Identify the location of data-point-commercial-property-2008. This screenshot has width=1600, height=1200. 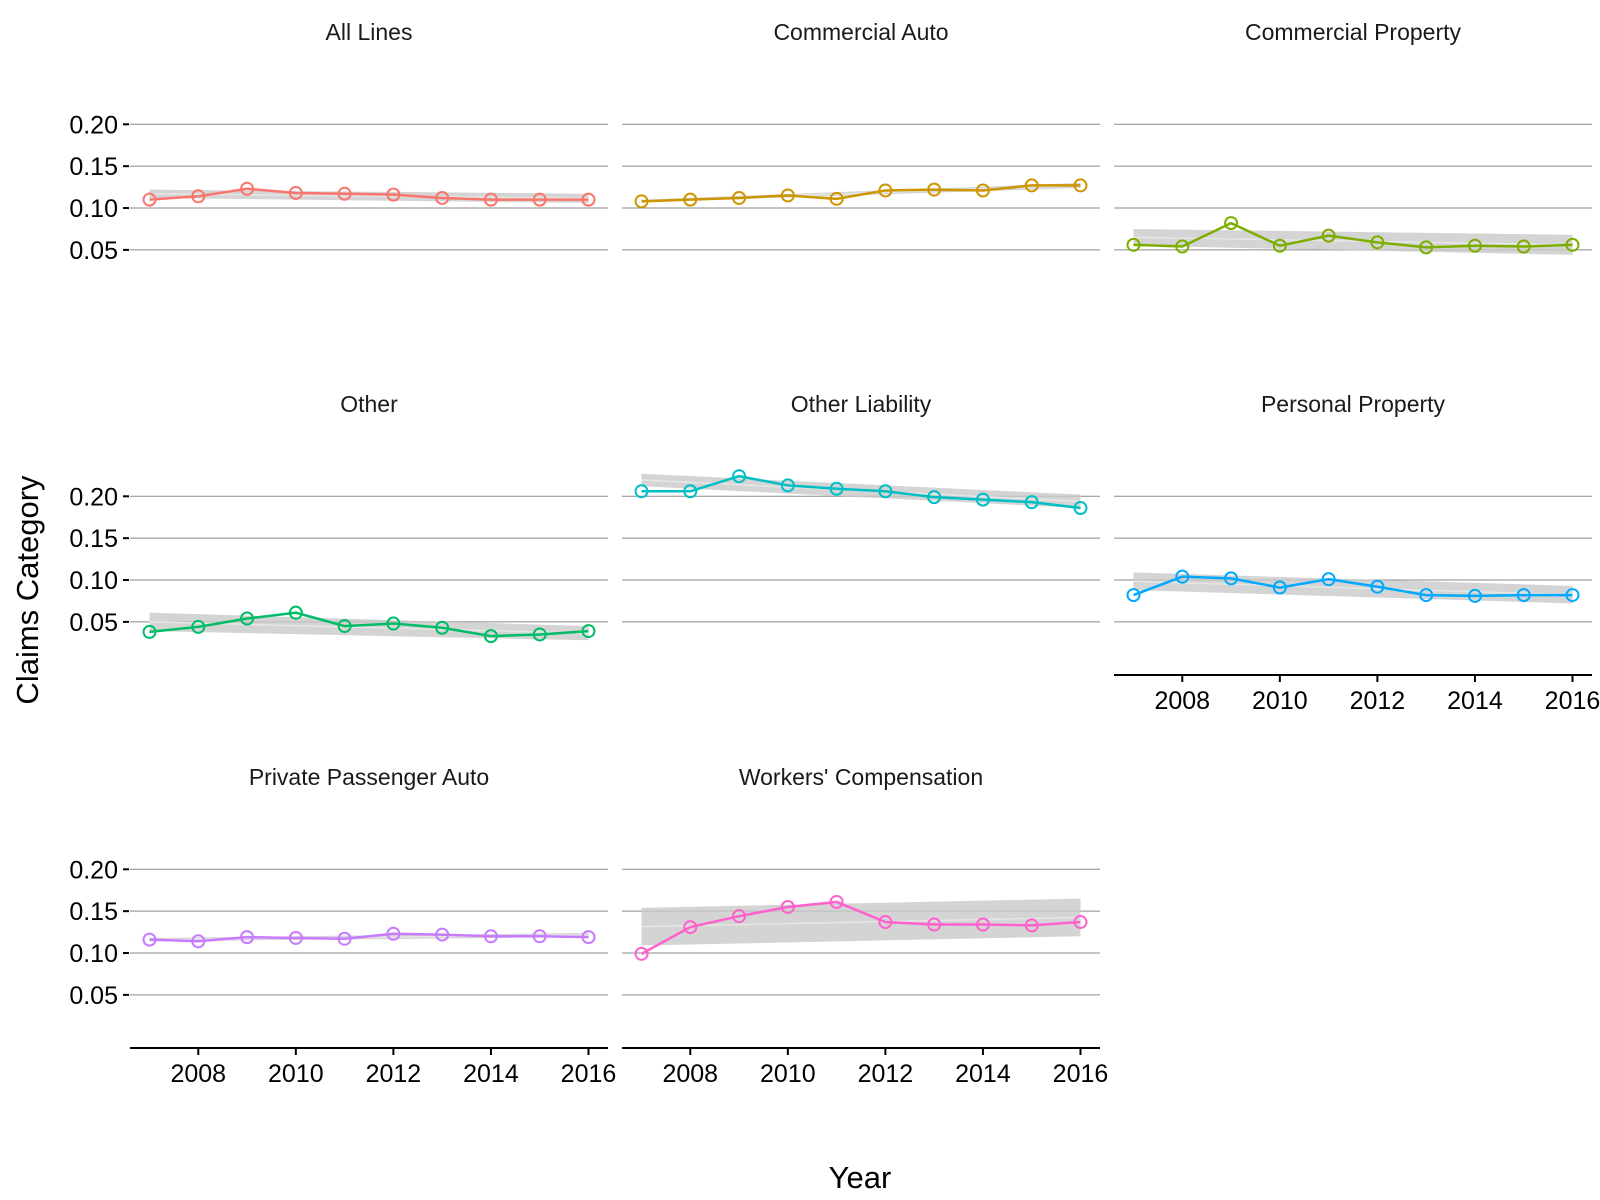
(1182, 246).